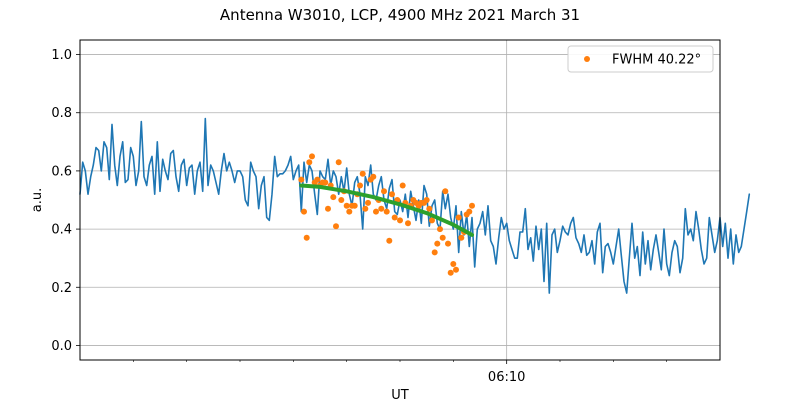 This screenshot has width=800, height=400. What do you see at coordinates (37, 200) in the screenshot?
I see `y-axis-label: a.u.` at bounding box center [37, 200].